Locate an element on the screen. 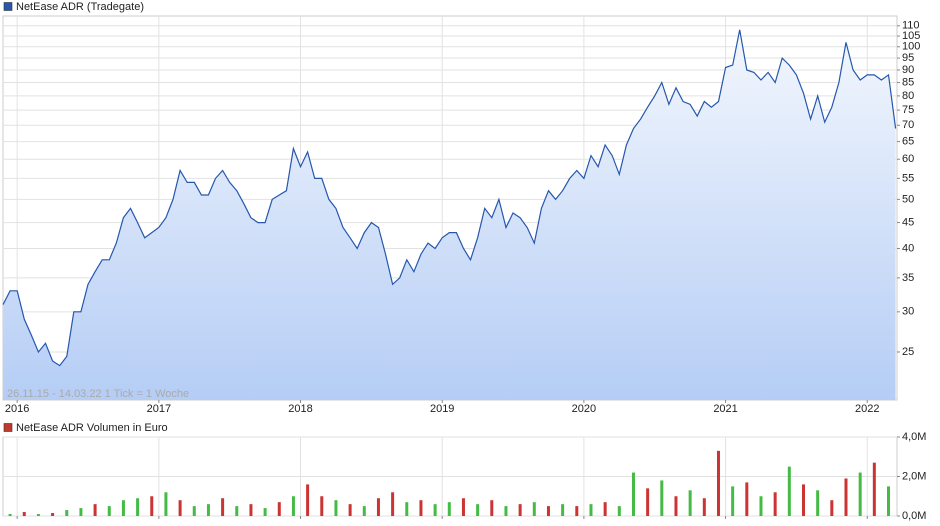 The image size is (940, 526). legend-label: NetEase ADR (Tradegate) is located at coordinates (80, 7).